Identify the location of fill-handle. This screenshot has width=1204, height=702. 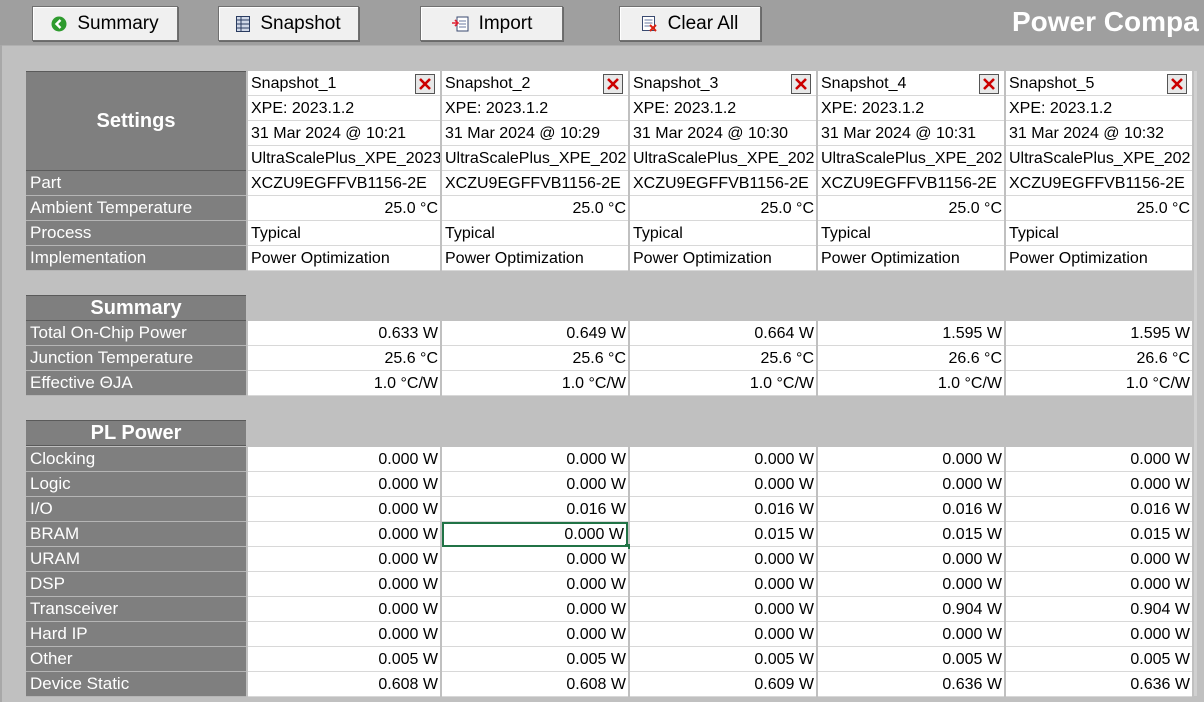
(627, 546).